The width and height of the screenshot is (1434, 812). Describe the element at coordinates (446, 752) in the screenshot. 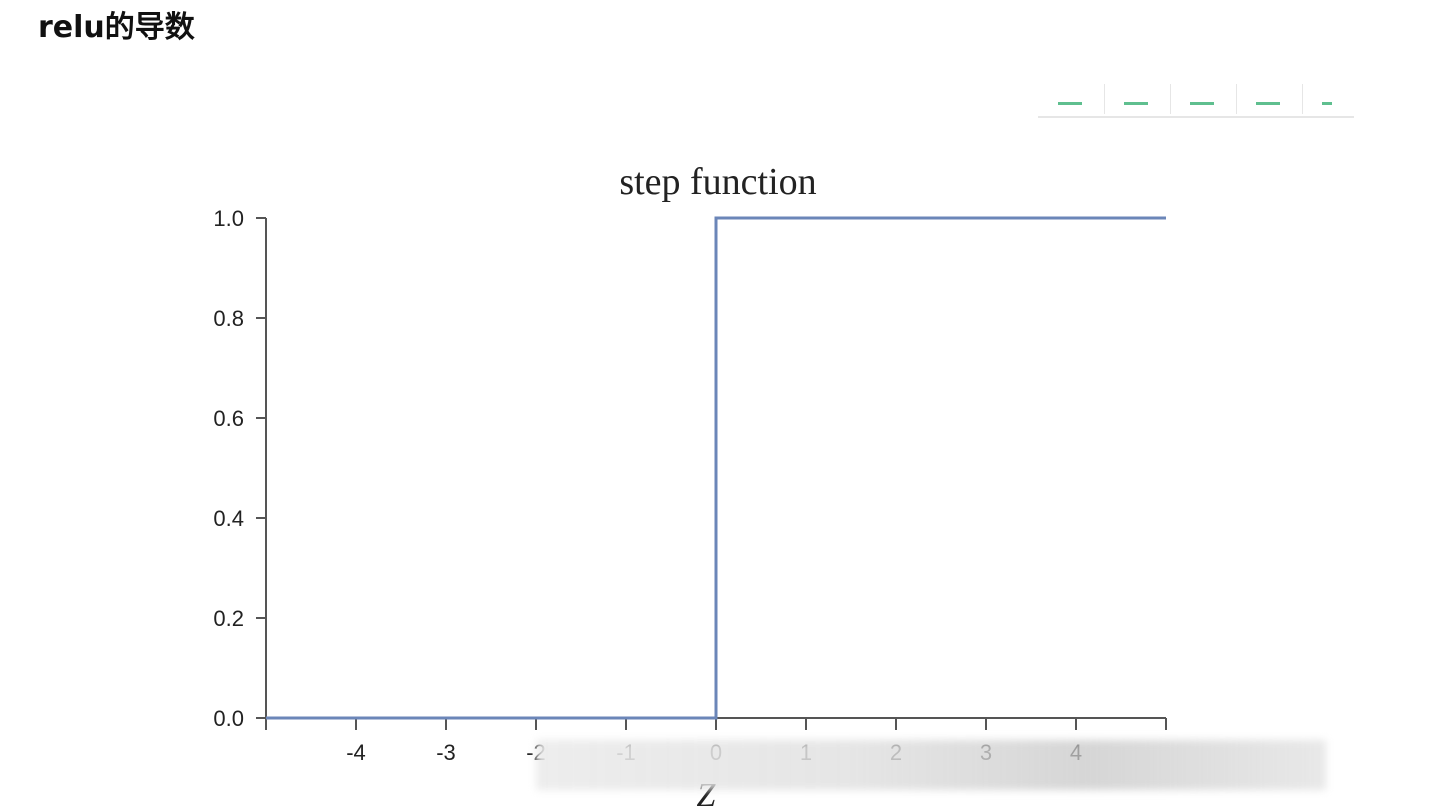

I see `x-tick-label: -3` at that location.